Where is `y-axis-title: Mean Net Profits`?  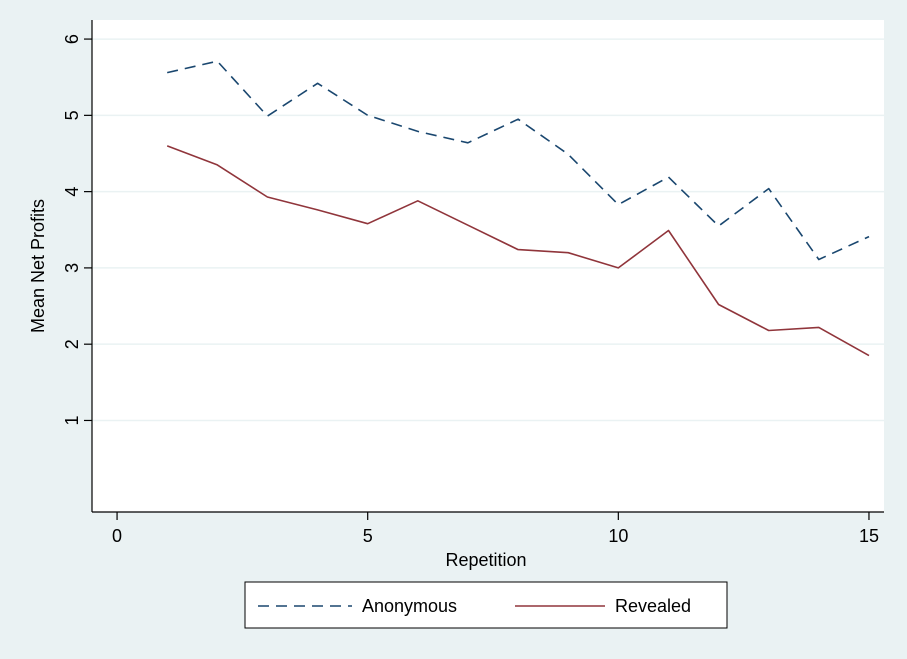
y-axis-title: Mean Net Profits is located at coordinates (38, 266).